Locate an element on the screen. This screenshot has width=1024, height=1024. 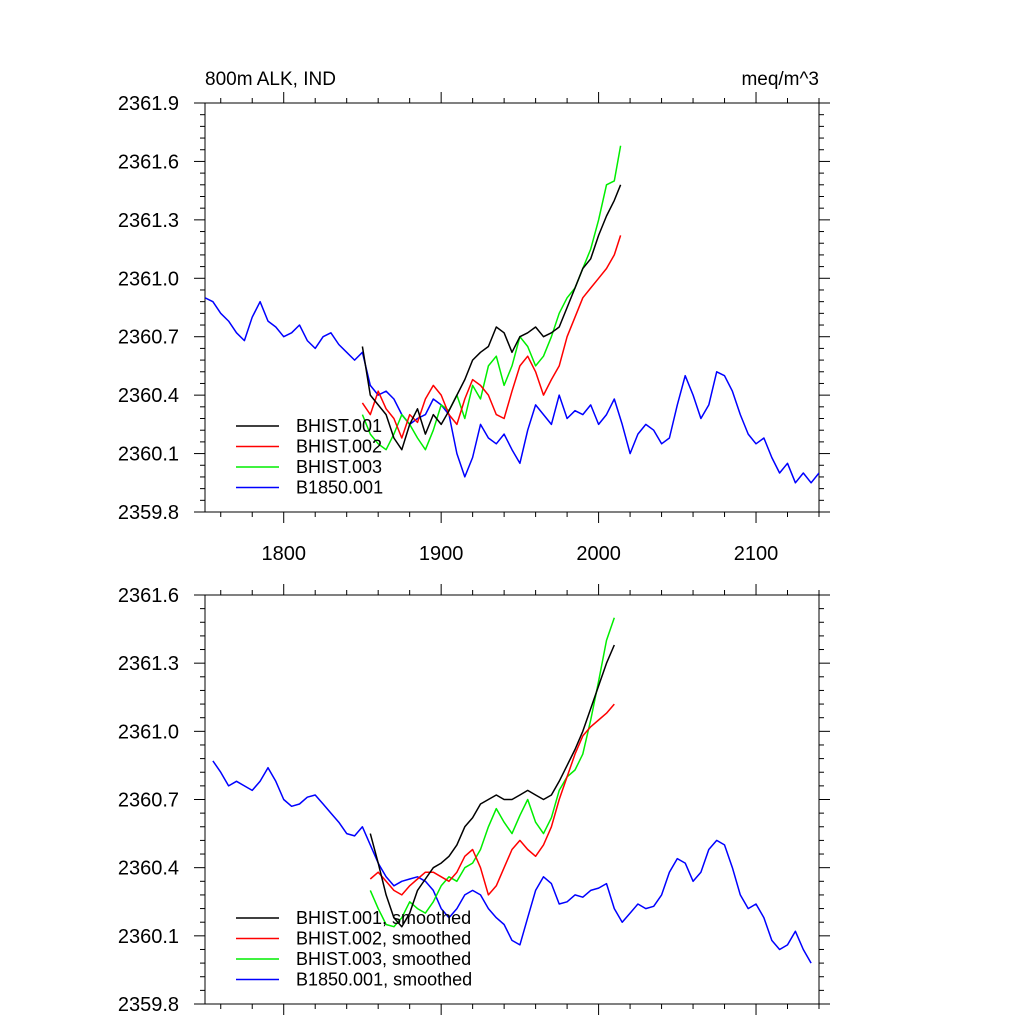
x-tick-label: 2000 is located at coordinates (598, 554).